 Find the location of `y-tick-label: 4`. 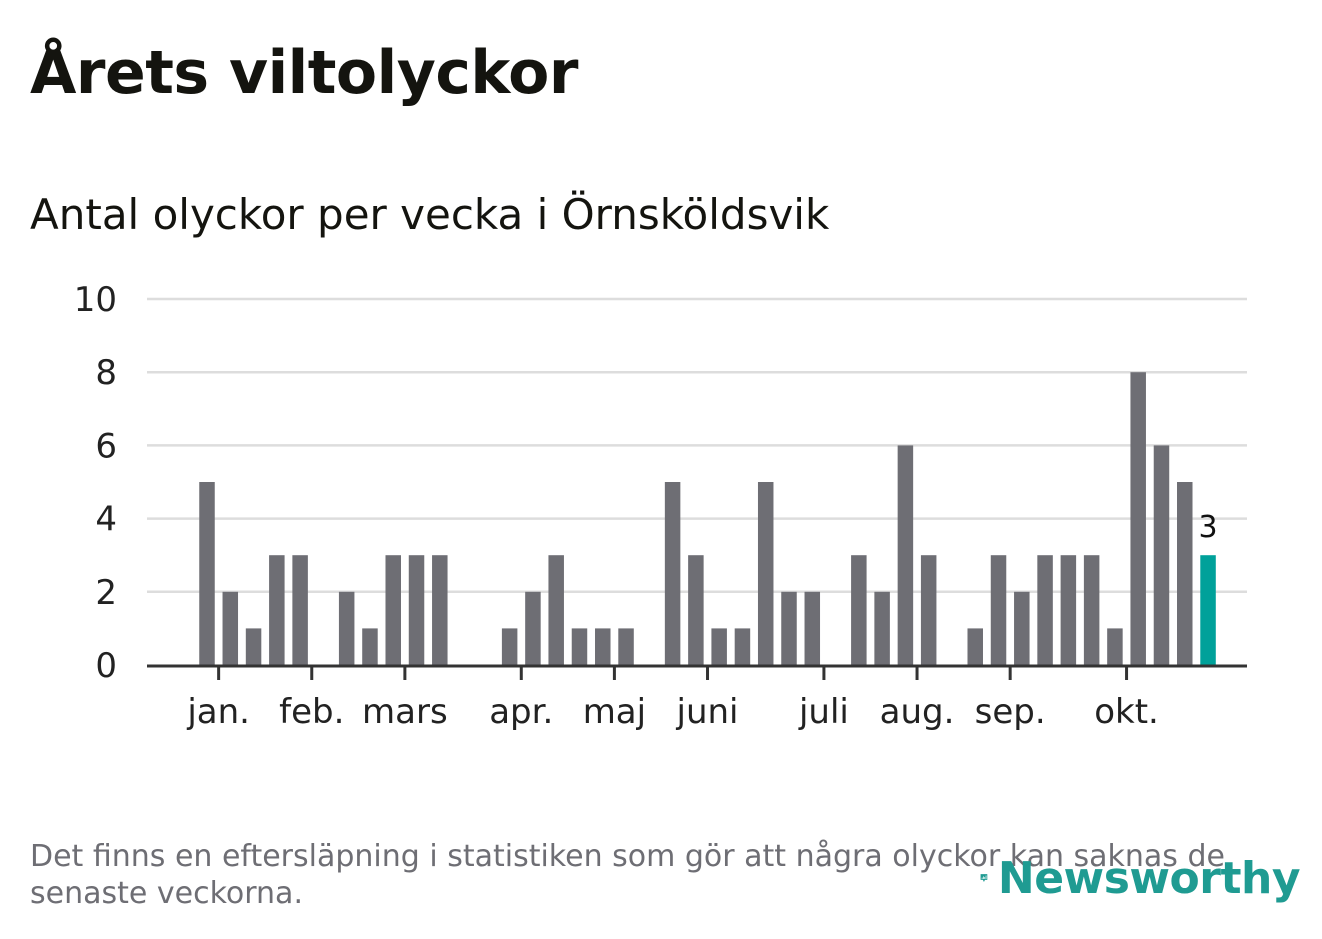

y-tick-label: 4 is located at coordinates (106, 520).